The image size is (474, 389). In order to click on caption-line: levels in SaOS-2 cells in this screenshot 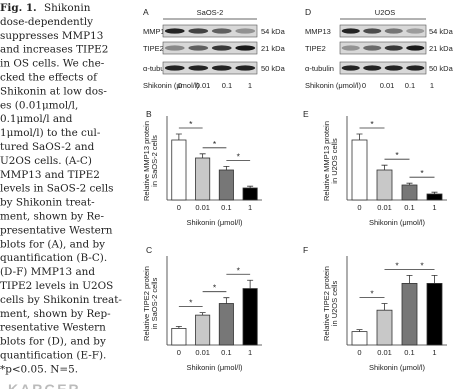, I will do `click(56, 189)`.